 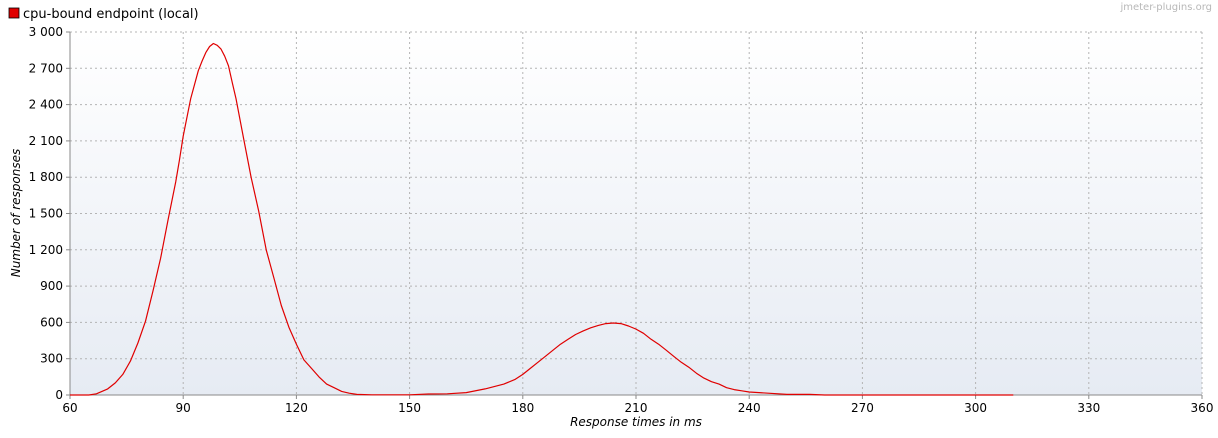 What do you see at coordinates (46, 105) in the screenshot?
I see `y-tick-label: 2 400` at bounding box center [46, 105].